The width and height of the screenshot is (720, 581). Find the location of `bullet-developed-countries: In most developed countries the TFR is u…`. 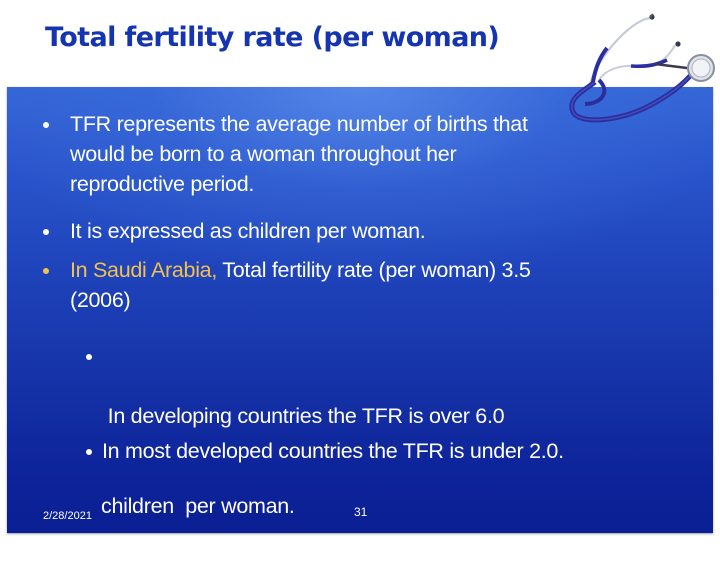

bullet-developed-countries: In most developed countries the TFR is u… is located at coordinates (333, 451).